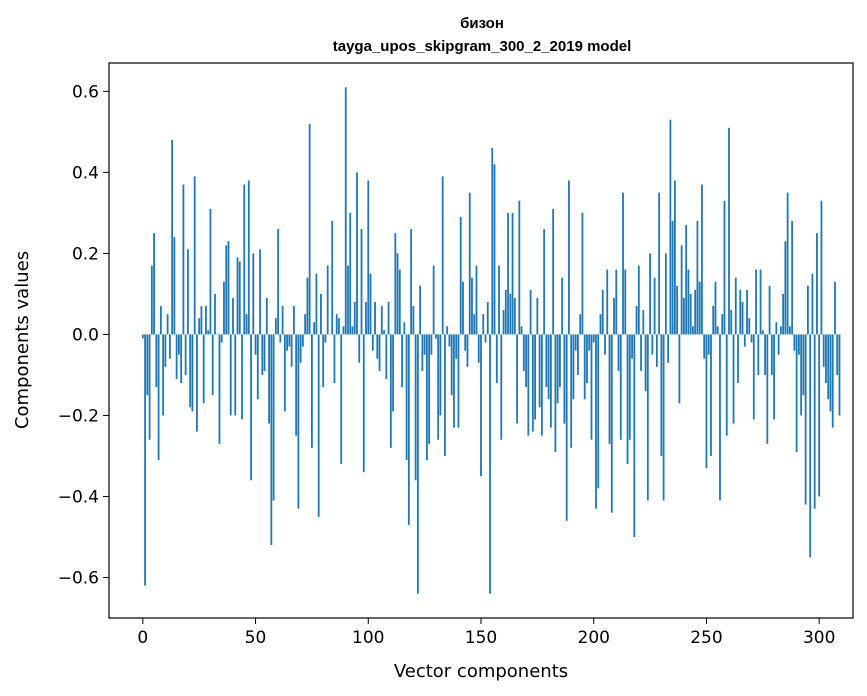 Image resolution: width=867 pixels, height=696 pixels. What do you see at coordinates (481, 638) in the screenshot?
I see `x-tick-label: 150` at bounding box center [481, 638].